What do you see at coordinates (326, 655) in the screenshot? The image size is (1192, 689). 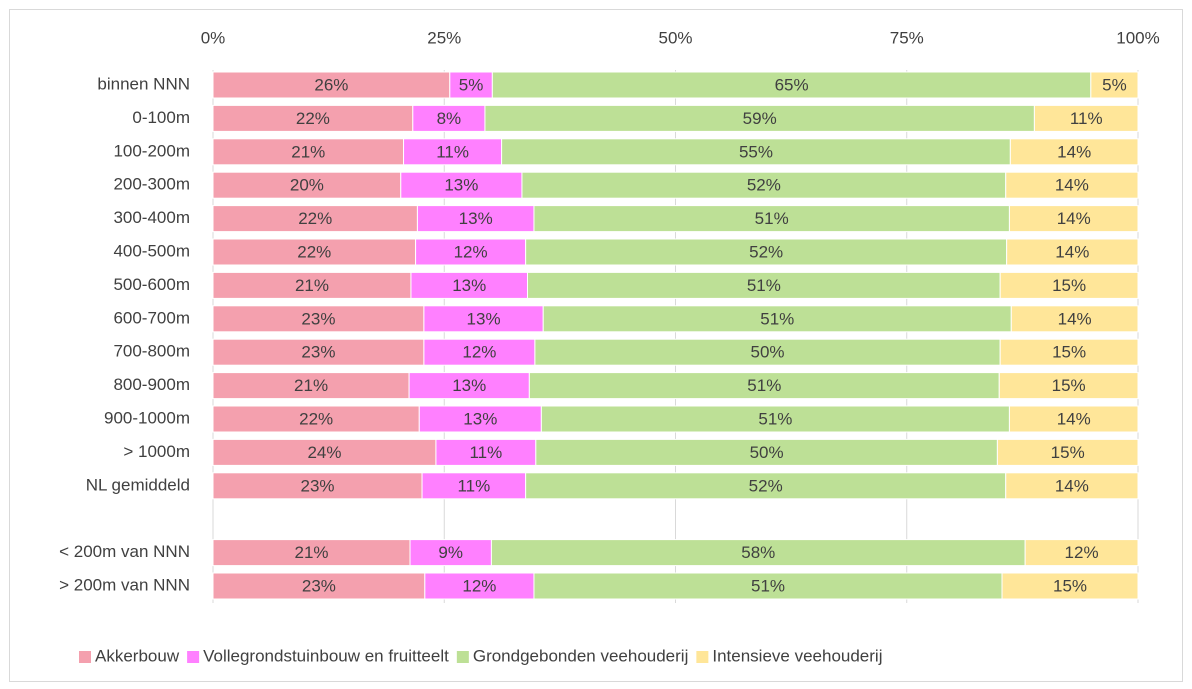 I see `legend-label: Vollegrondstuinbouw en fruitteelt` at bounding box center [326, 655].